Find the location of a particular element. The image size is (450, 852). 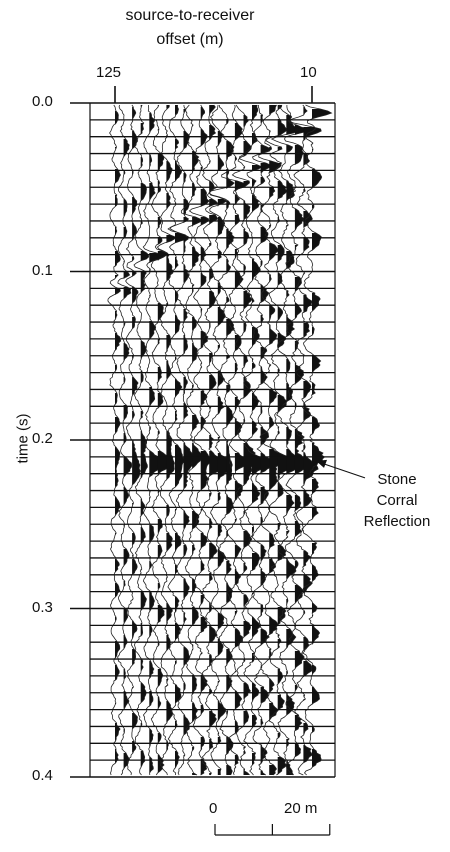

annotation-line1: Stone is located at coordinates (397, 479).